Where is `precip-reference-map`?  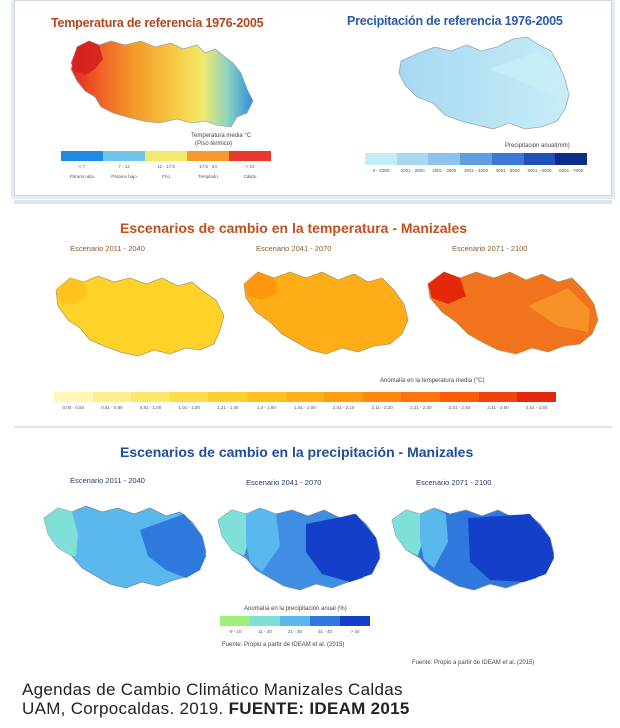
precip-reference-map is located at coordinates (484, 83).